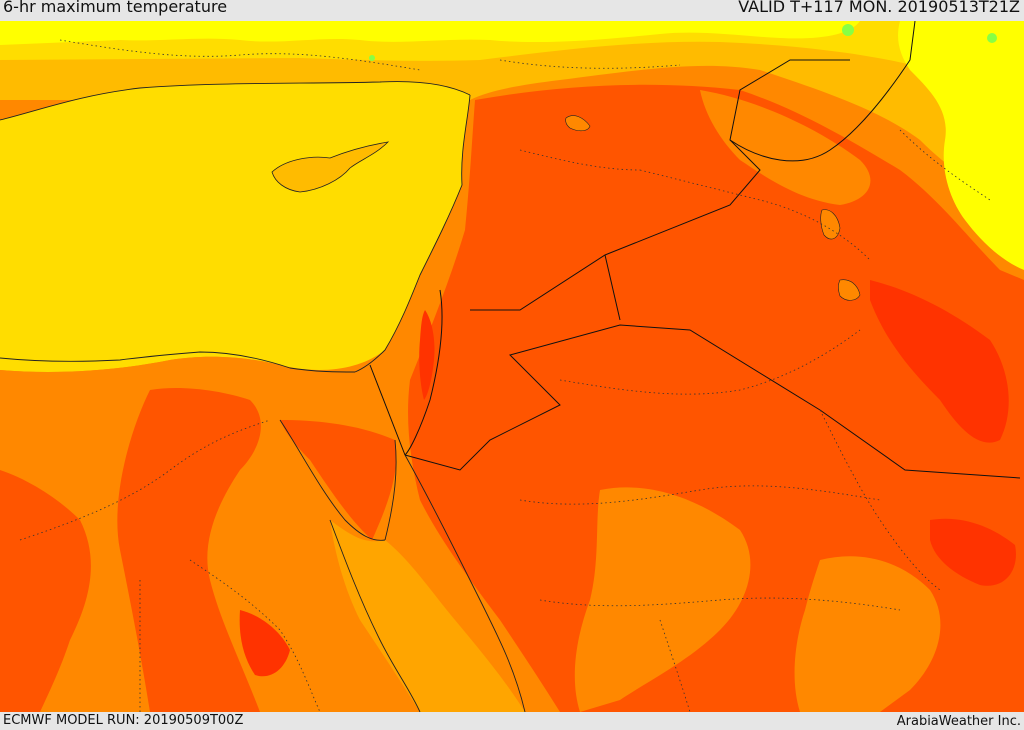 Image resolution: width=1024 pixels, height=730 pixels. I want to click on egypt-nile-red, so click(189, 550).